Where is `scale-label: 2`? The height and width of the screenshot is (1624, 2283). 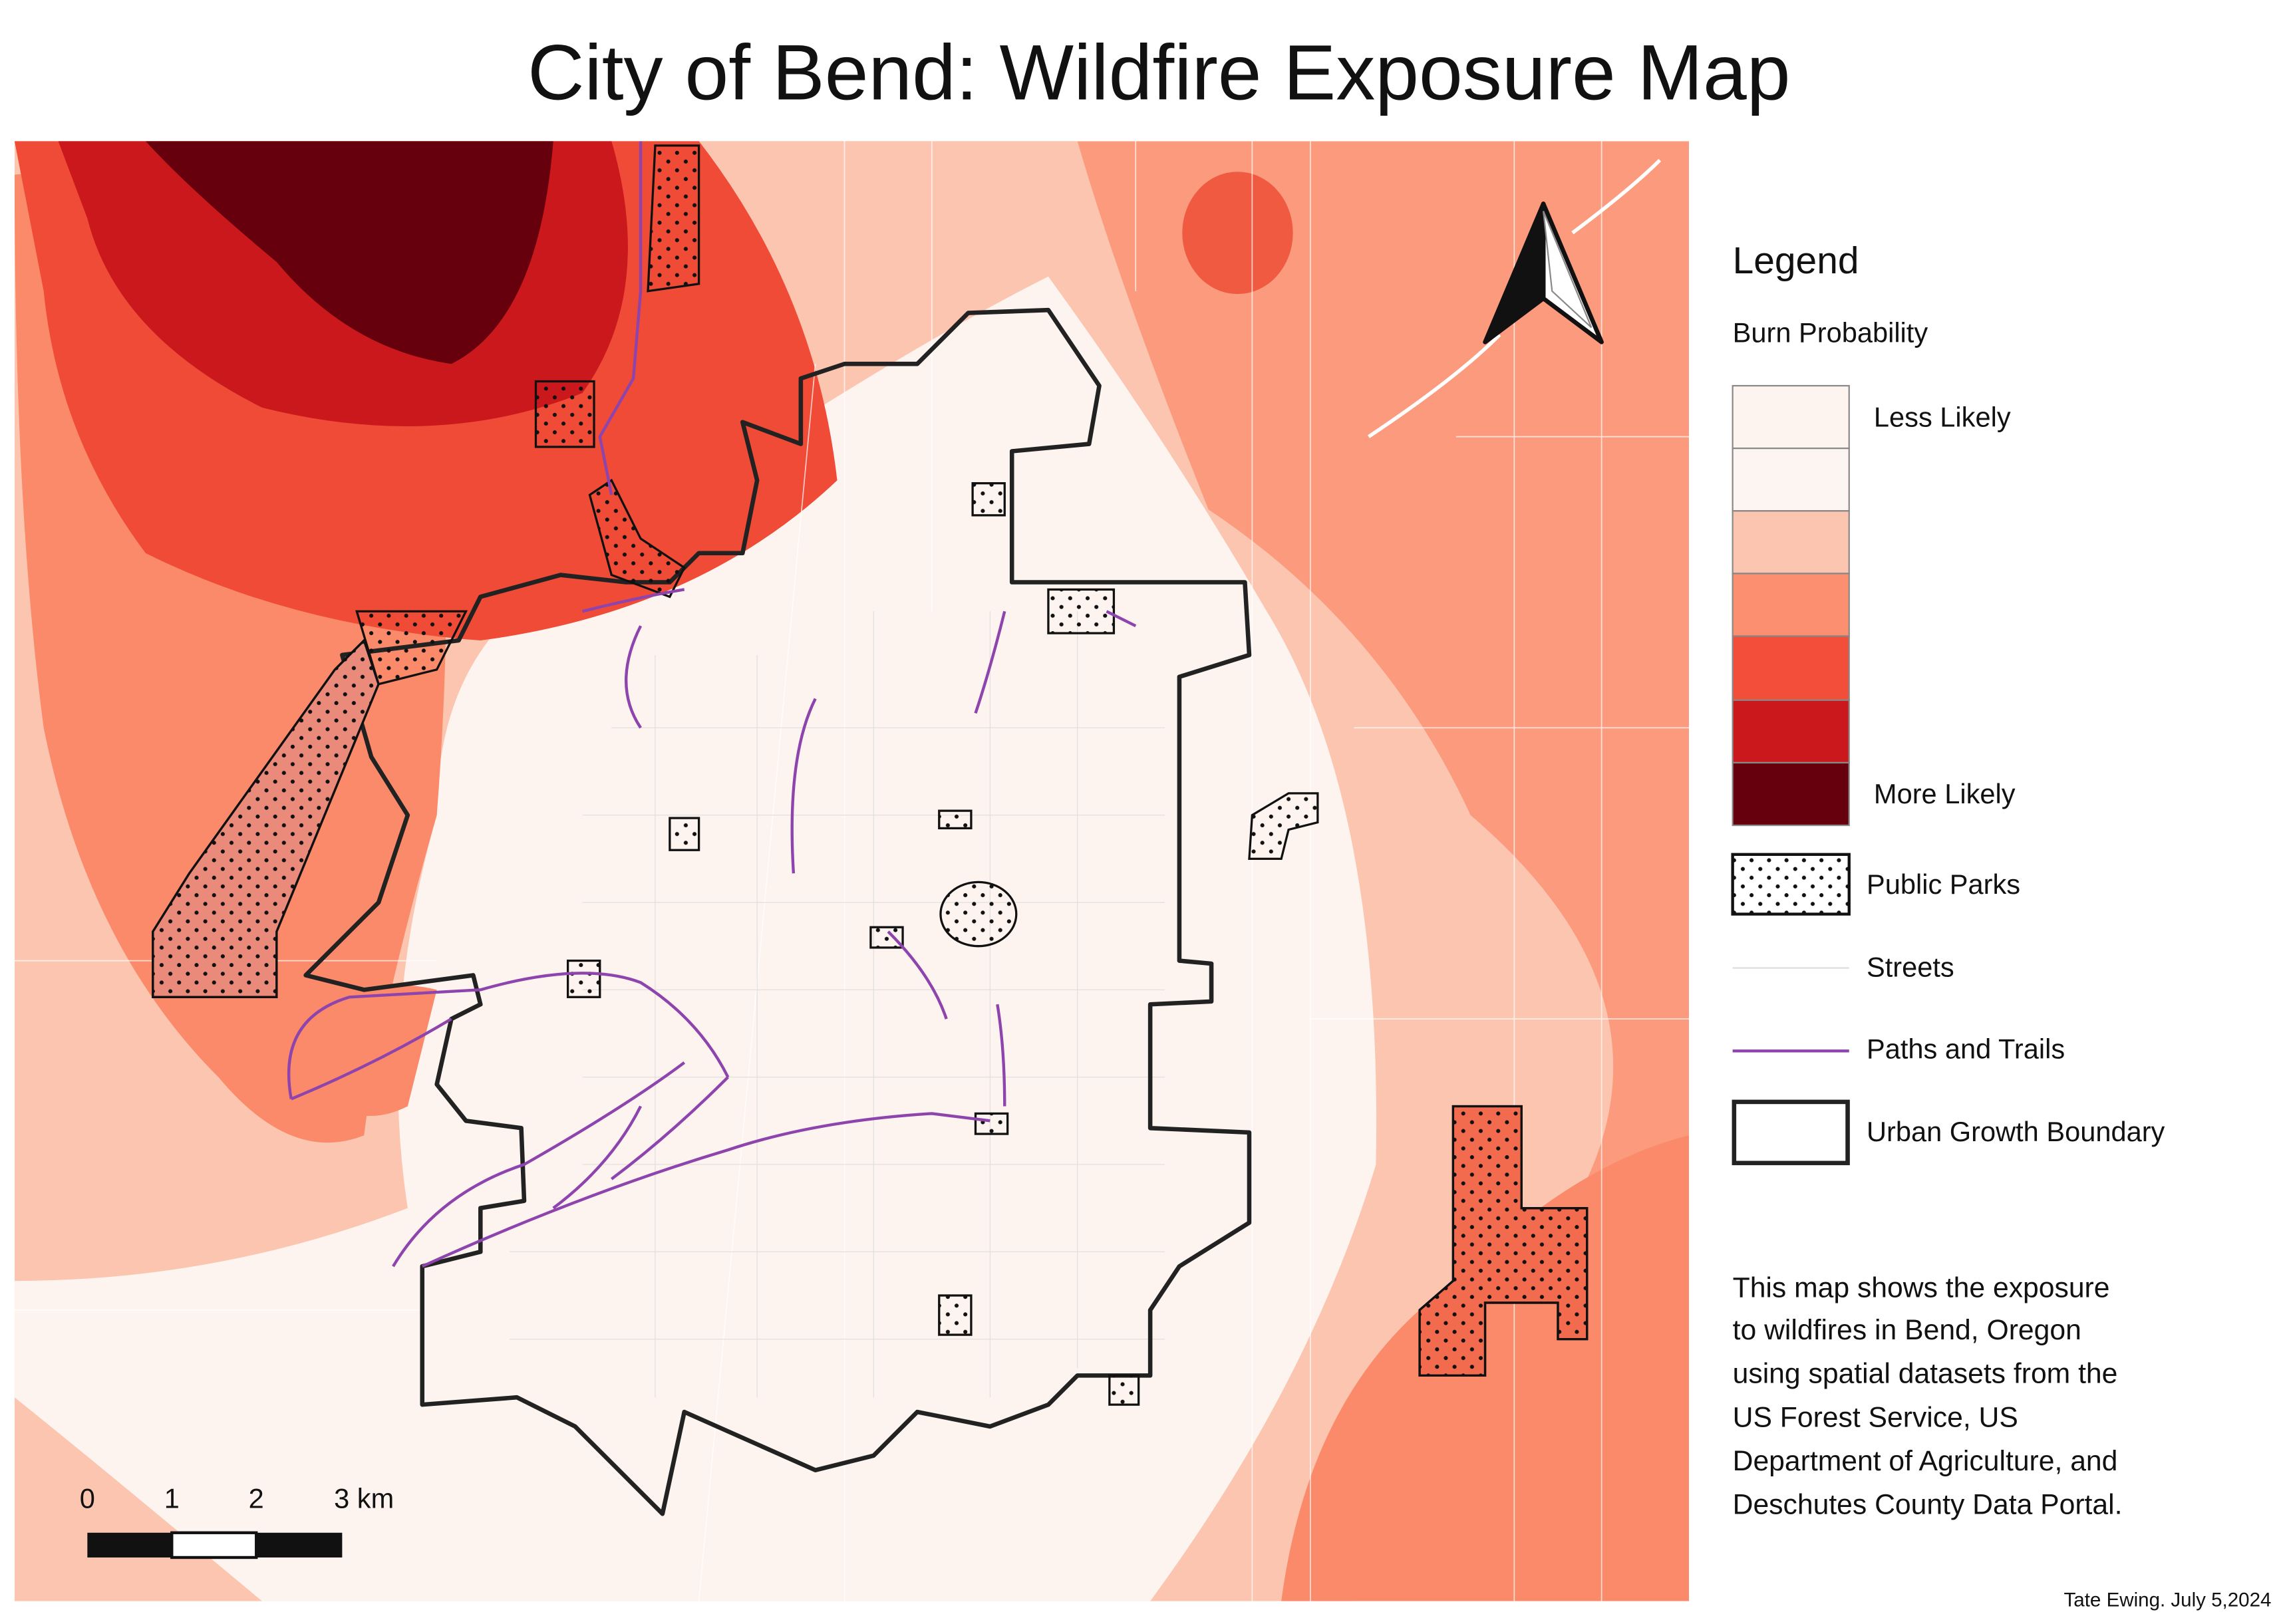 scale-label: 2 is located at coordinates (256, 1498).